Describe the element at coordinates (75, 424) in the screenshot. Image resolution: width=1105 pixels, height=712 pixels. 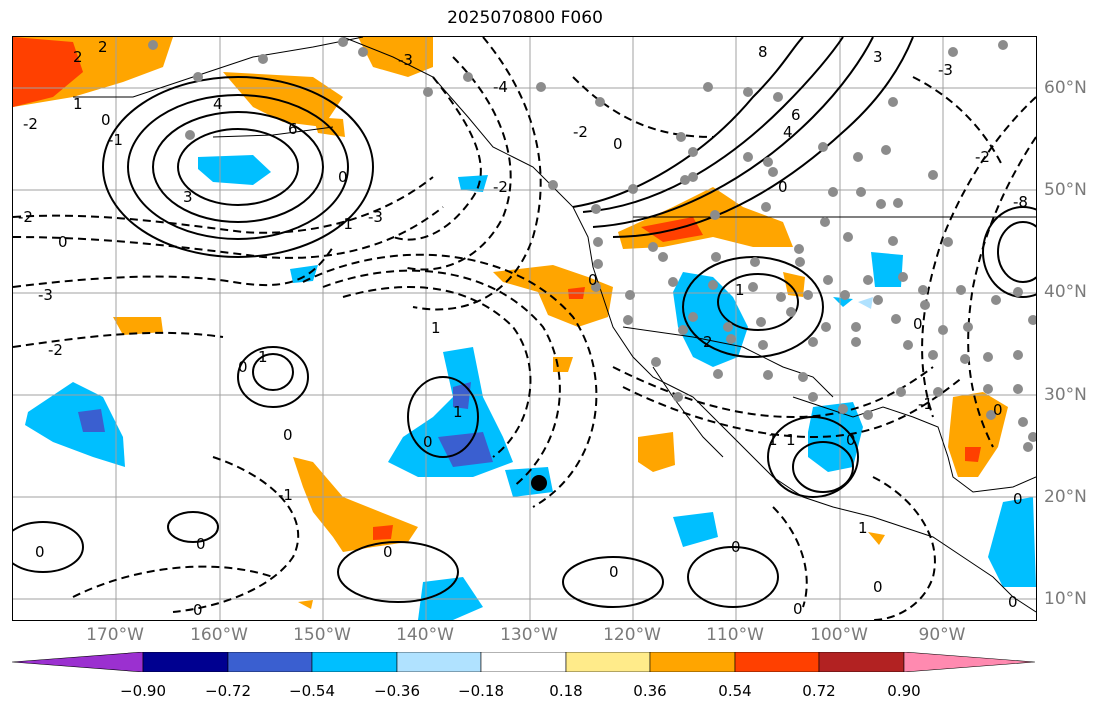
I see `shade-blue-west` at that location.